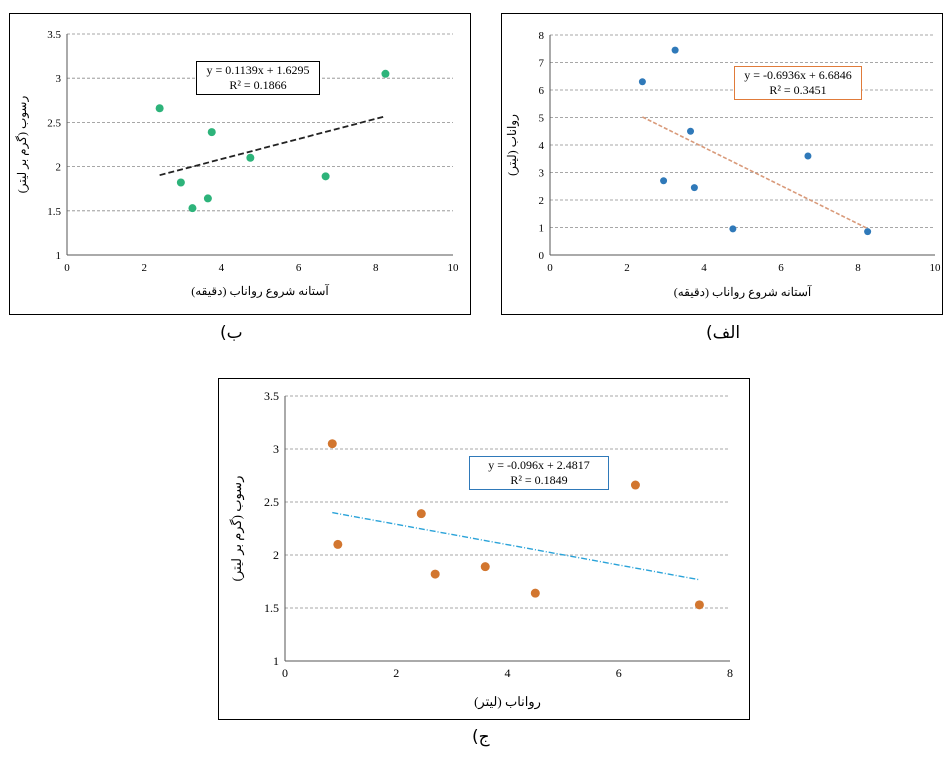 This screenshot has width=943, height=760. What do you see at coordinates (299, 268) in the screenshot?
I see `x-tick-label-b: 6` at bounding box center [299, 268].